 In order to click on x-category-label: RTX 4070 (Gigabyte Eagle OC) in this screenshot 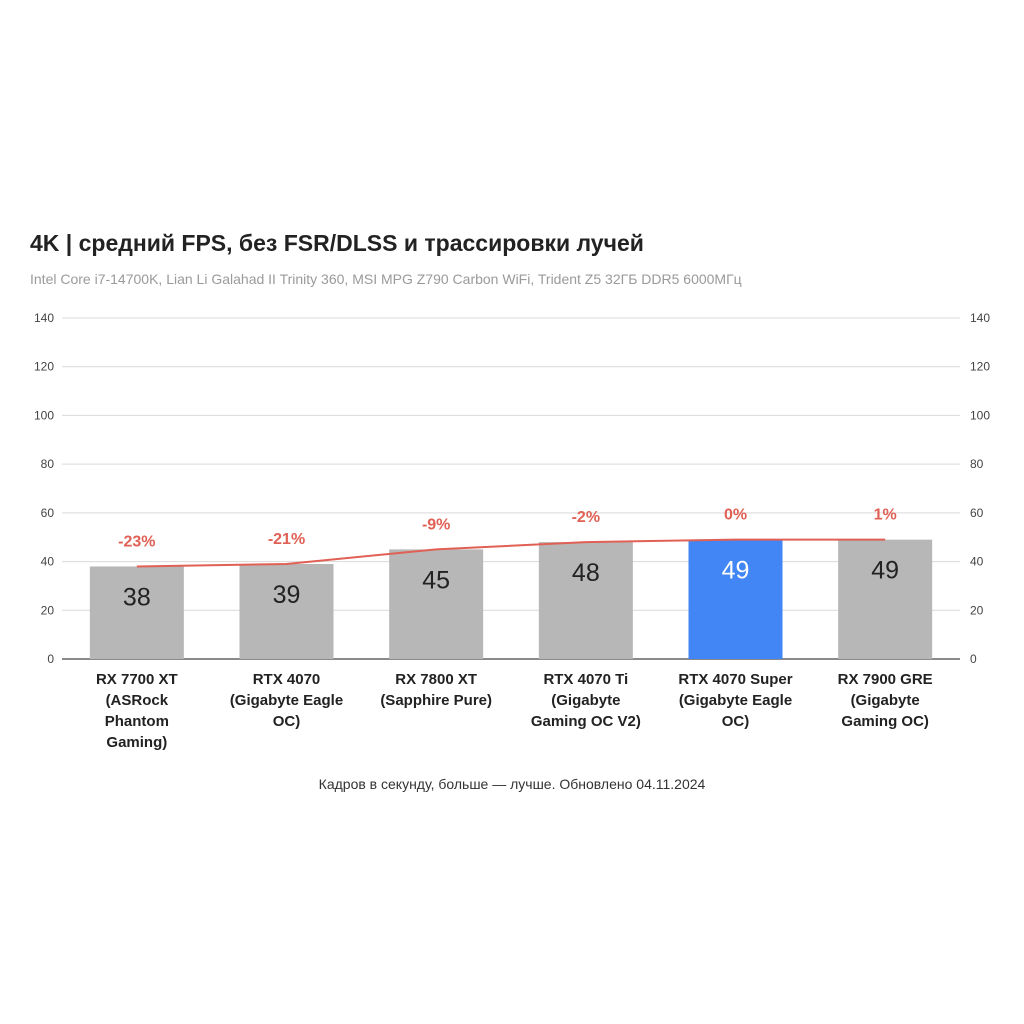, I will do `click(286, 700)`.